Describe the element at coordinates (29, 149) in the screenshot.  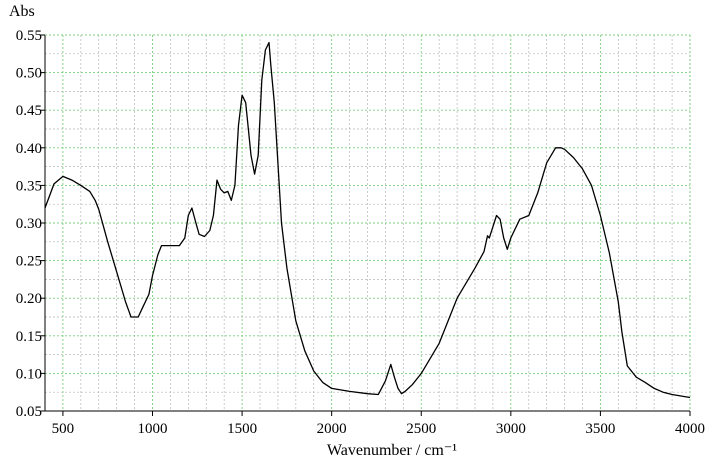
I see `y-tick-label: 0.40` at that location.